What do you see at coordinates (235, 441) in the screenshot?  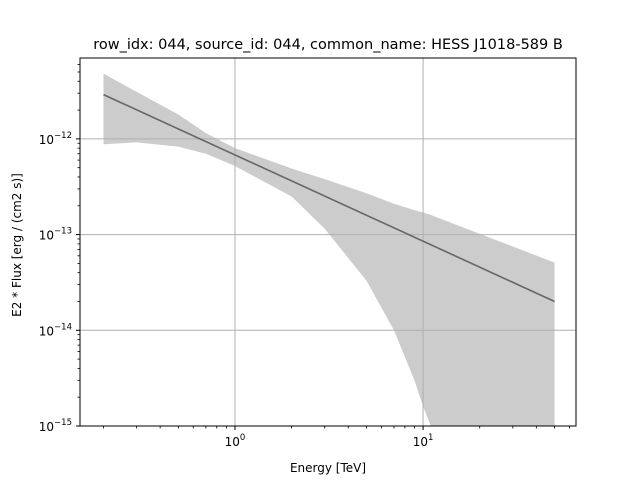 I see `x-tick-label: 10⁰` at bounding box center [235, 441].